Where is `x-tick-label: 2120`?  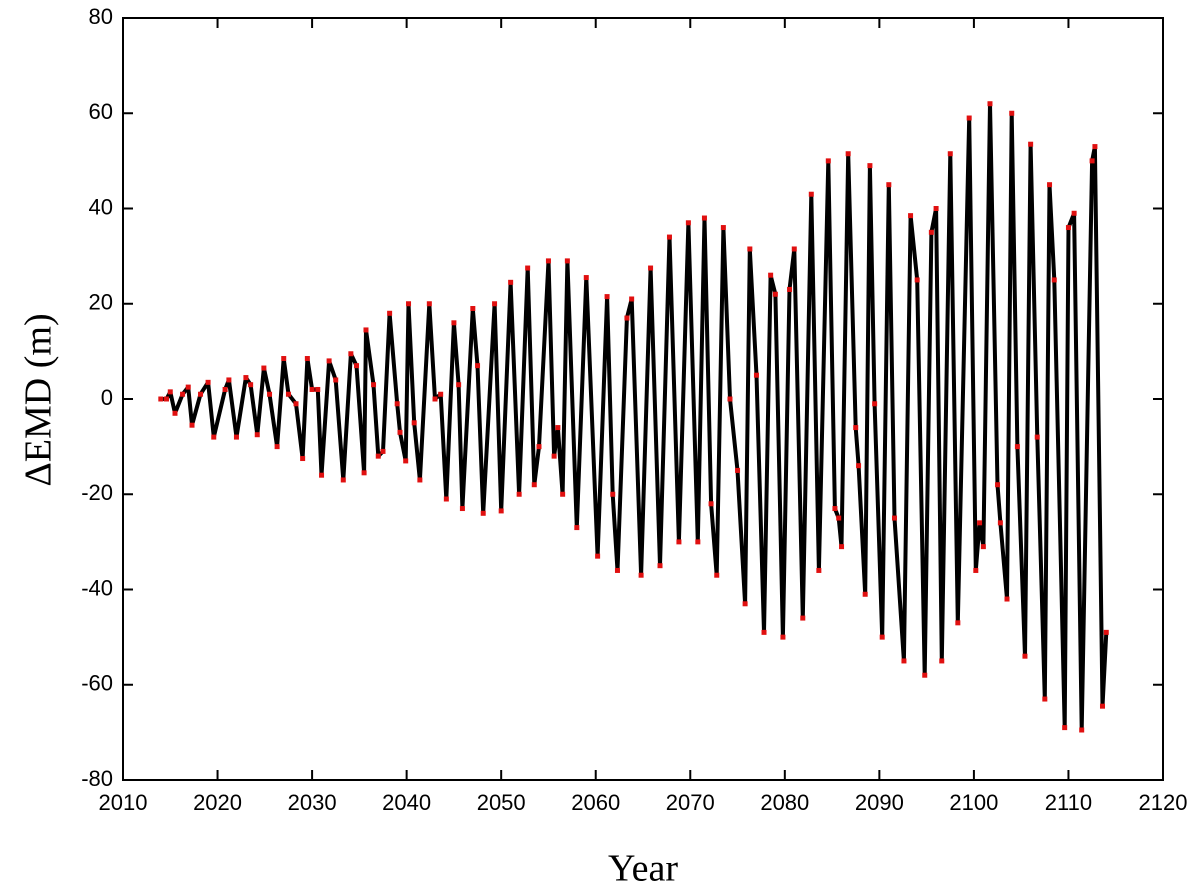 x-tick-label: 2120 is located at coordinates (1163, 802).